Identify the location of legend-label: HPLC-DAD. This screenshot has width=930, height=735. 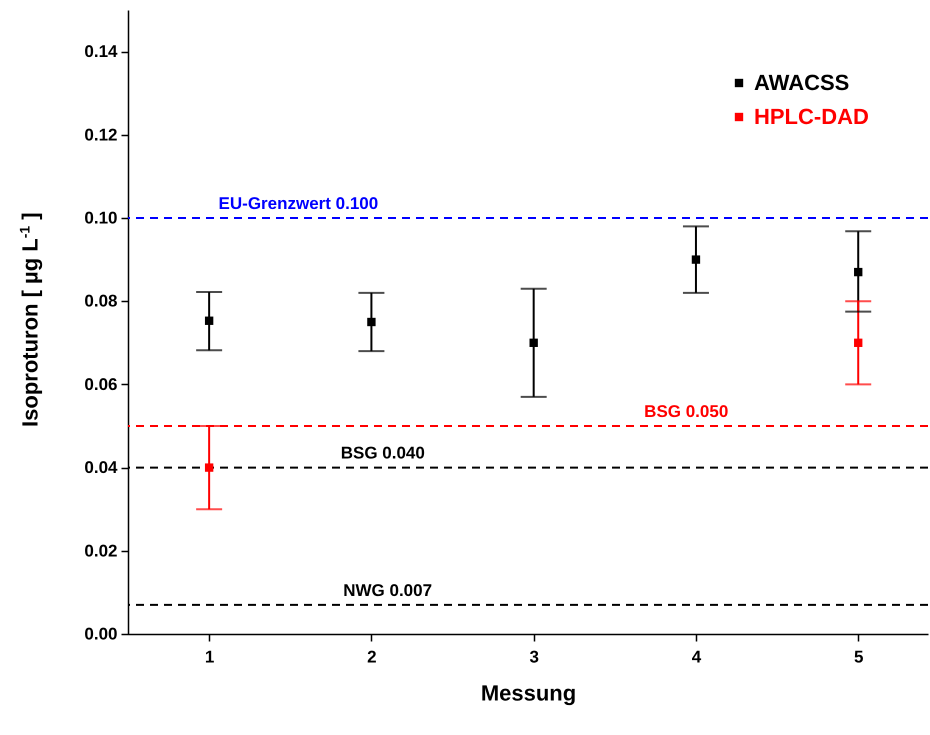
(811, 116).